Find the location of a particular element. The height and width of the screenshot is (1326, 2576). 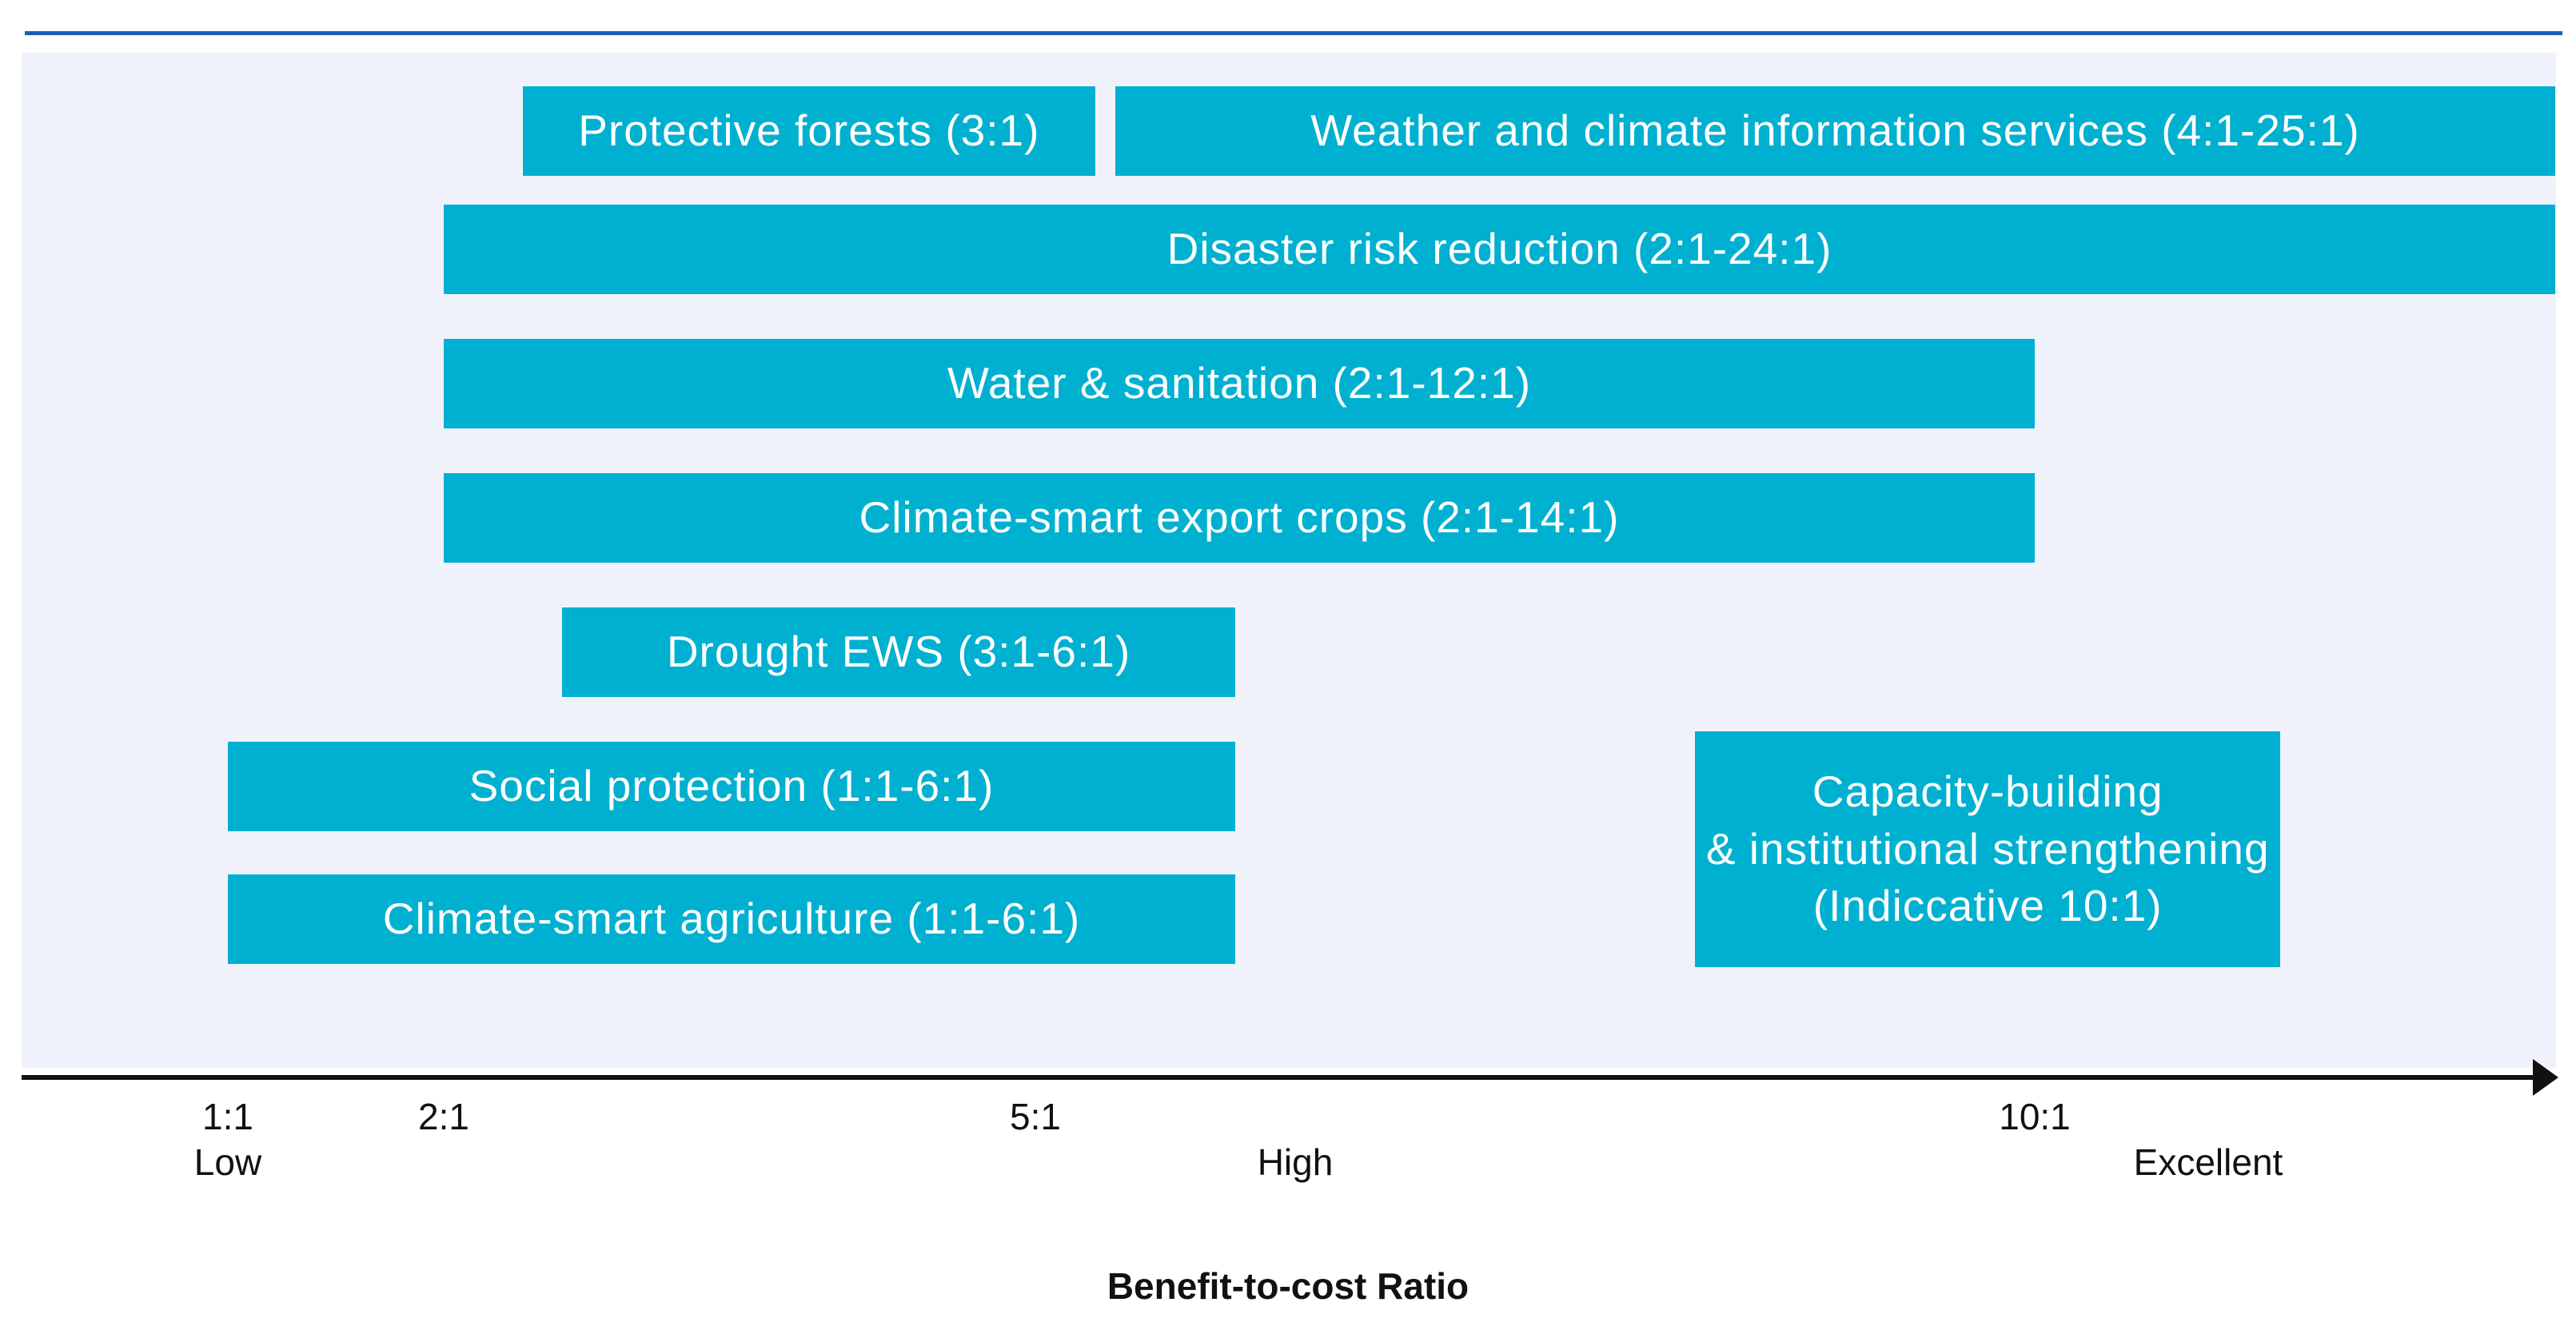

bar-drought-ews: Drought EWS (3:1-6:1) is located at coordinates (898, 652).